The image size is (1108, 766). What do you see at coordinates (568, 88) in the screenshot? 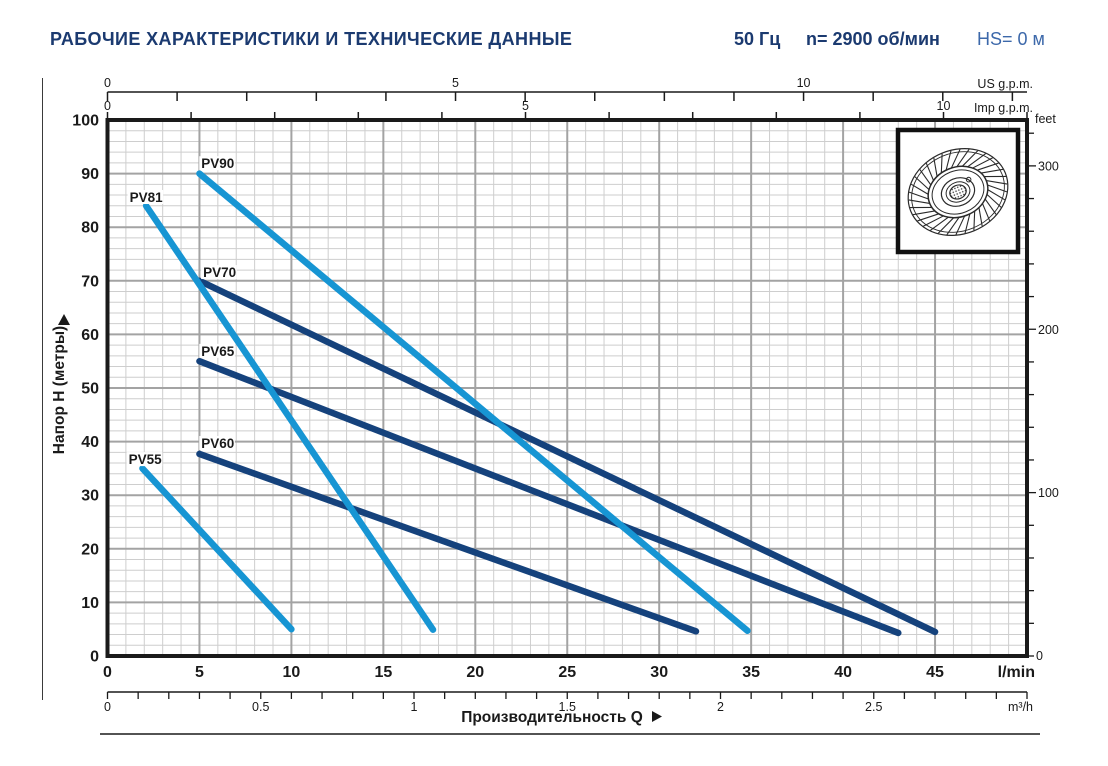
I see `us-gpm-axis: 0 5 10 US g.p.m.` at bounding box center [568, 88].